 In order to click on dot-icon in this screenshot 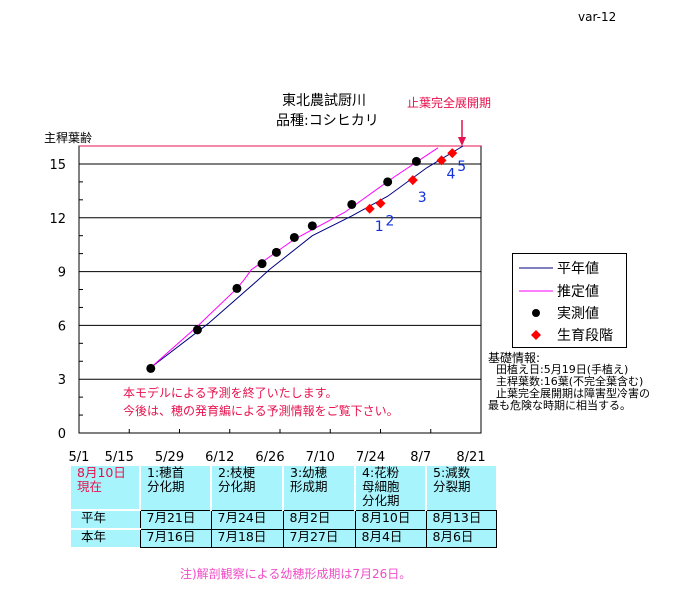, I will do `click(536, 313)`.